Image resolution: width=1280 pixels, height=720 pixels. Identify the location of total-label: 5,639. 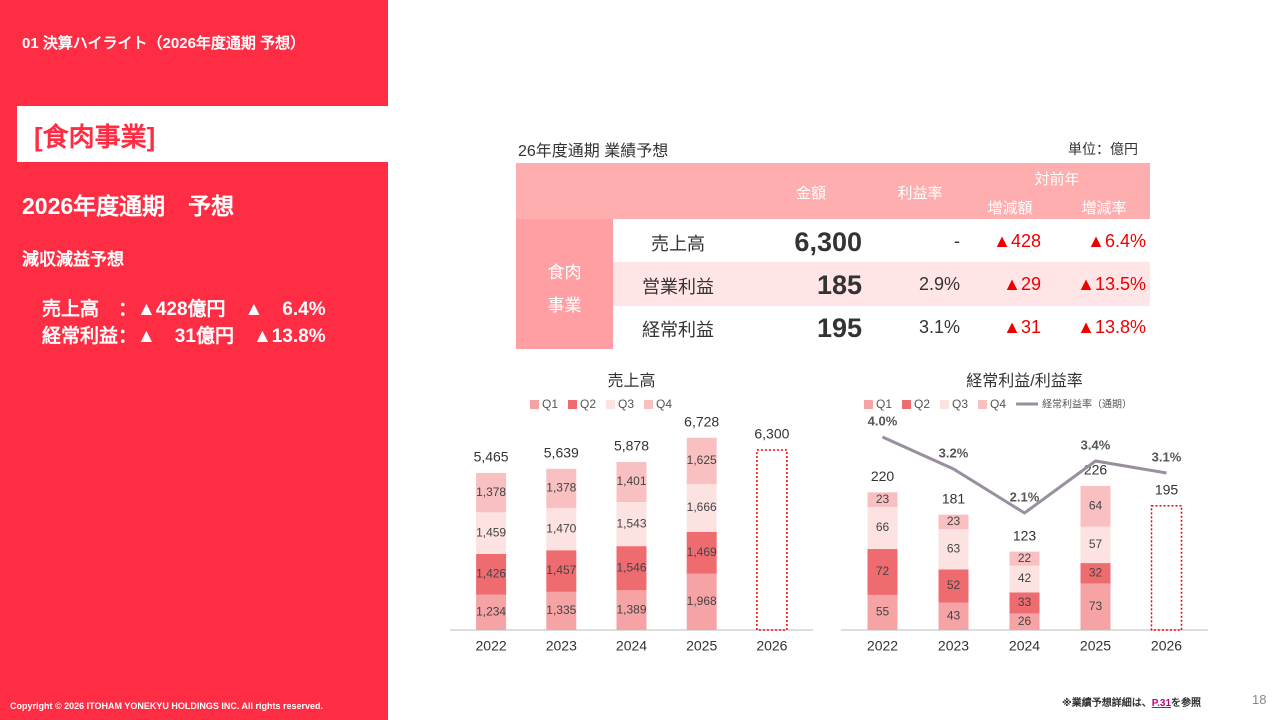
(561, 453).